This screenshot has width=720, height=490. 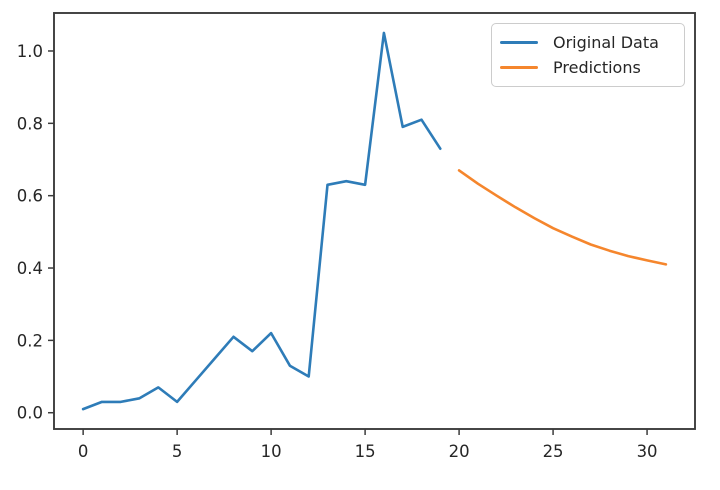 I want to click on legend-line-swatch-original-data, so click(x=519, y=42).